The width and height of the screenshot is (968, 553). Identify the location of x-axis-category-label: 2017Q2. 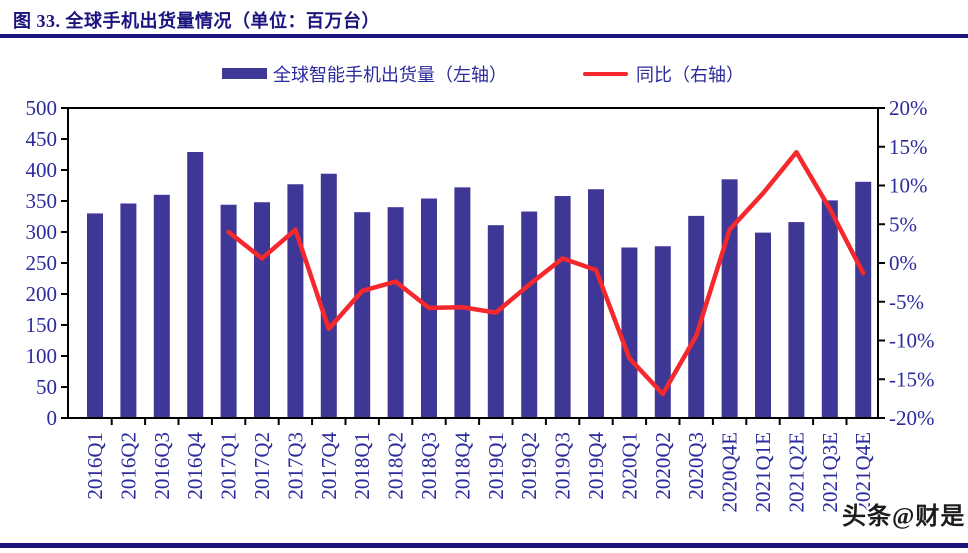
(262, 466).